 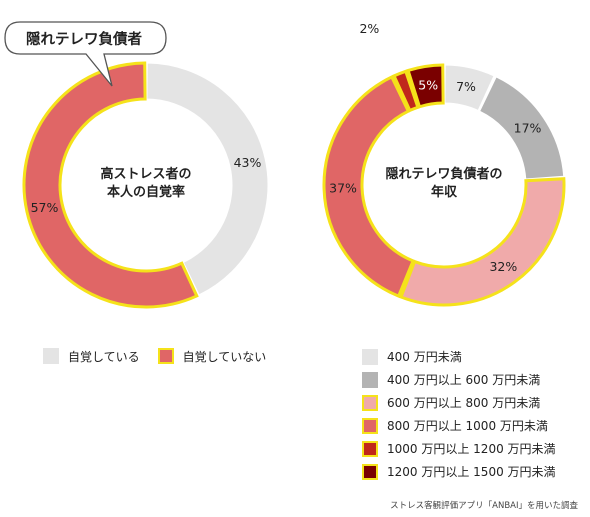 I want to click on donut1-label-0: 43%, so click(x=248, y=162).